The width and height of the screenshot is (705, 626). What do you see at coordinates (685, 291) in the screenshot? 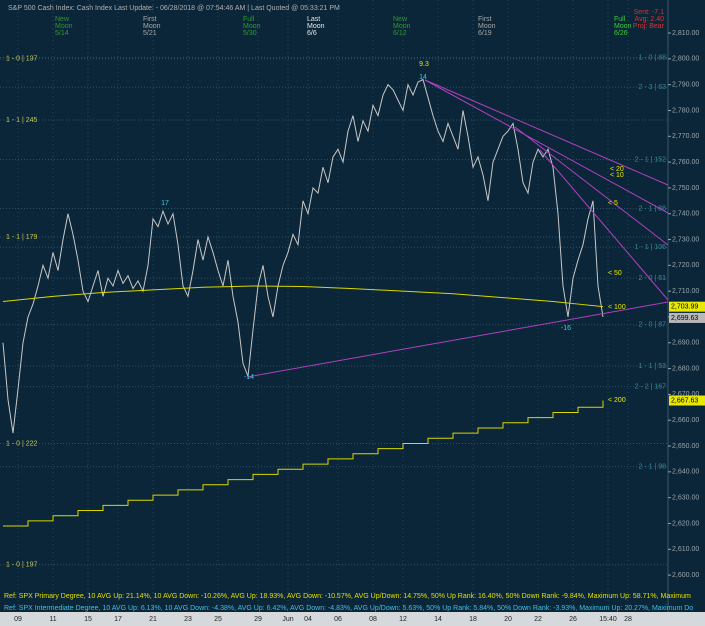
I see `y-tick-label: 2,710.00` at bounding box center [685, 291].